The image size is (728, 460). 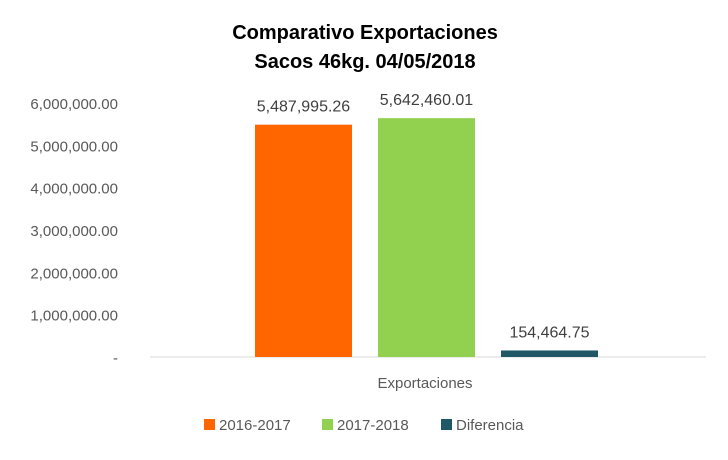 I want to click on y-tick-label: 3,000,000.00, so click(x=74, y=231).